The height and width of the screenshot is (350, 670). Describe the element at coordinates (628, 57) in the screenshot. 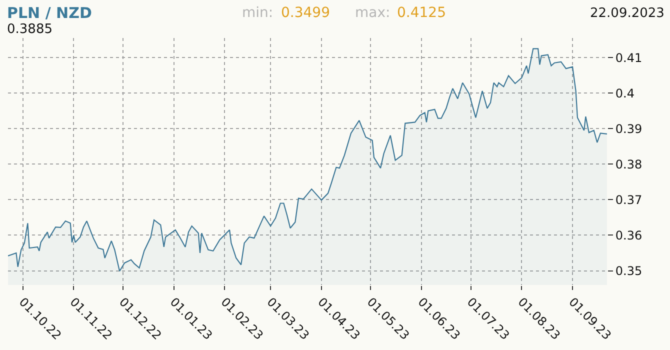

I see `y-tick-label: 0.41` at that location.